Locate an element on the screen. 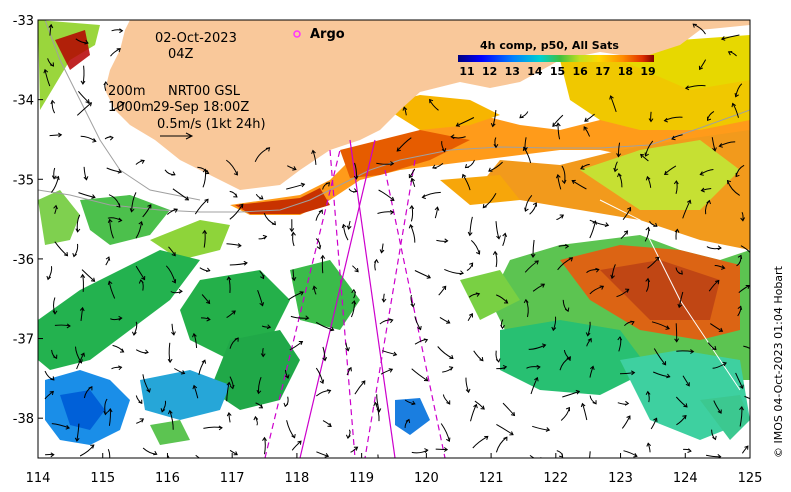  velocity-scale-label: 0.5m/s (1kt 24h) is located at coordinates (211, 124).